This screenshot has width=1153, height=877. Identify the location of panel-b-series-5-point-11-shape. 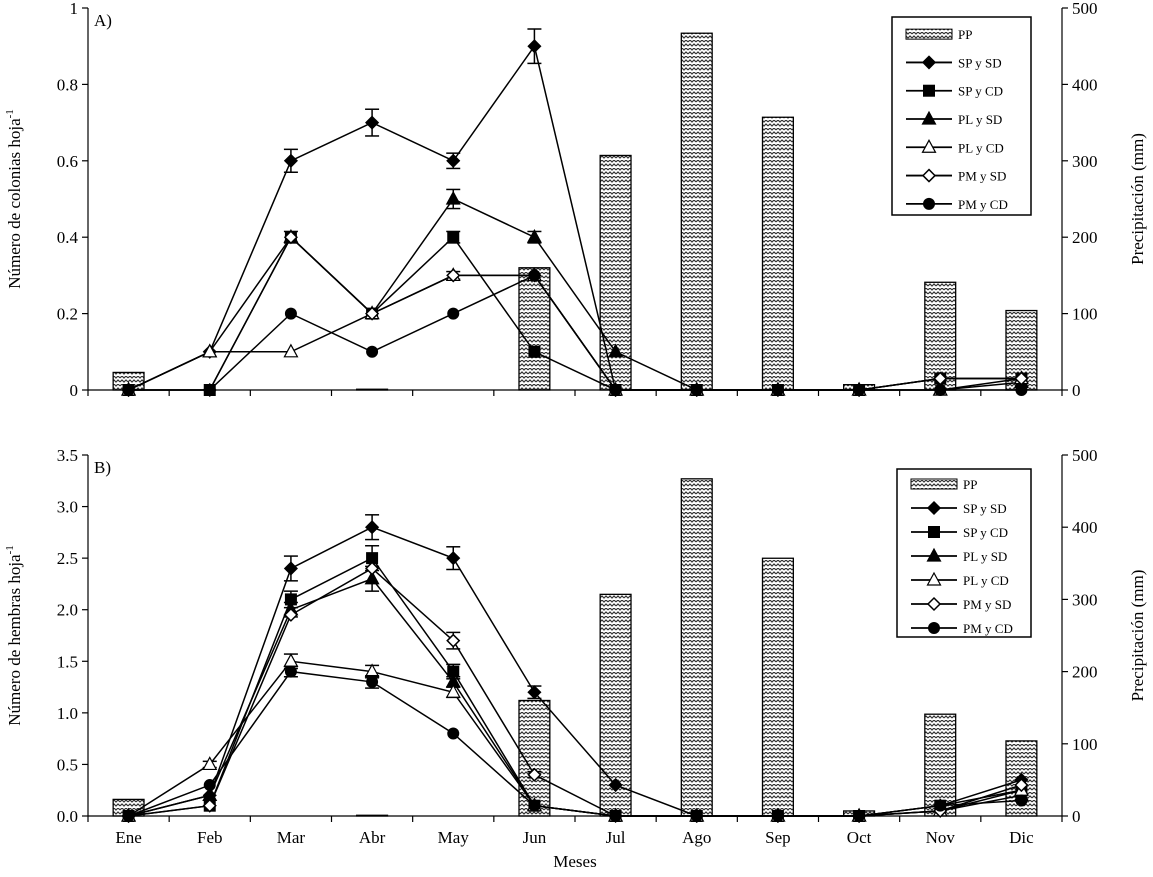
(1021, 800).